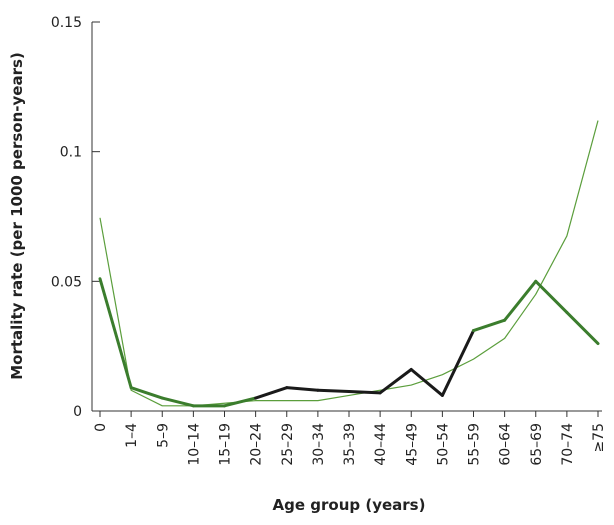 Image resolution: width=614 pixels, height=525 pixels. What do you see at coordinates (163, 435) in the screenshot?
I see `x-tick-label: 5–9` at bounding box center [163, 435].